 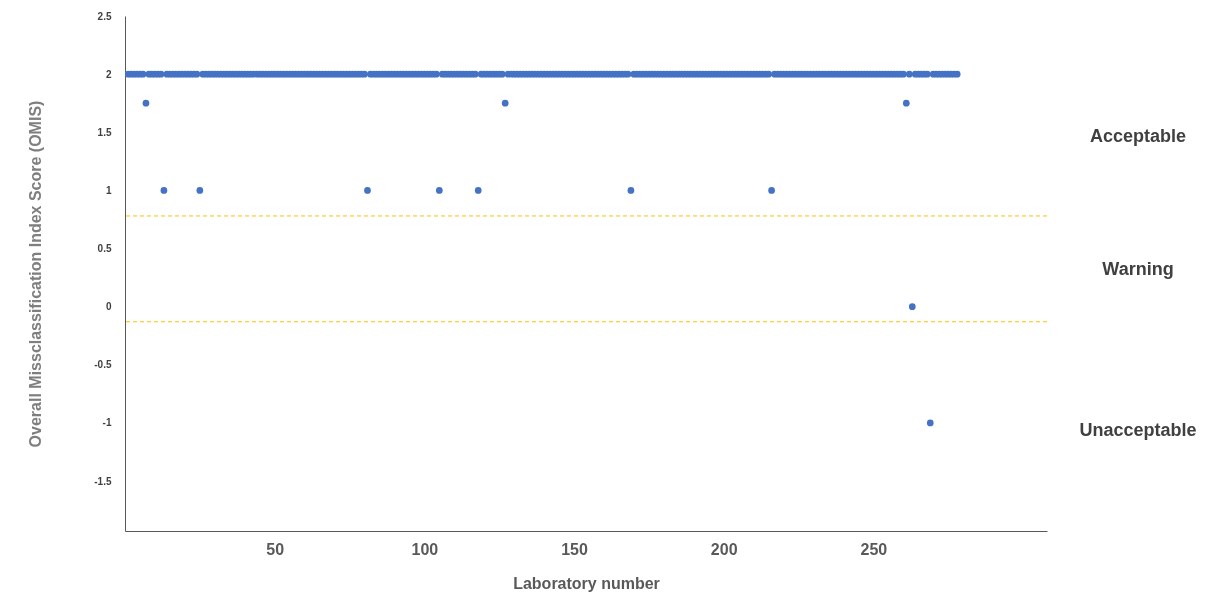 I want to click on x-tick-label: 250, so click(x=874, y=549).